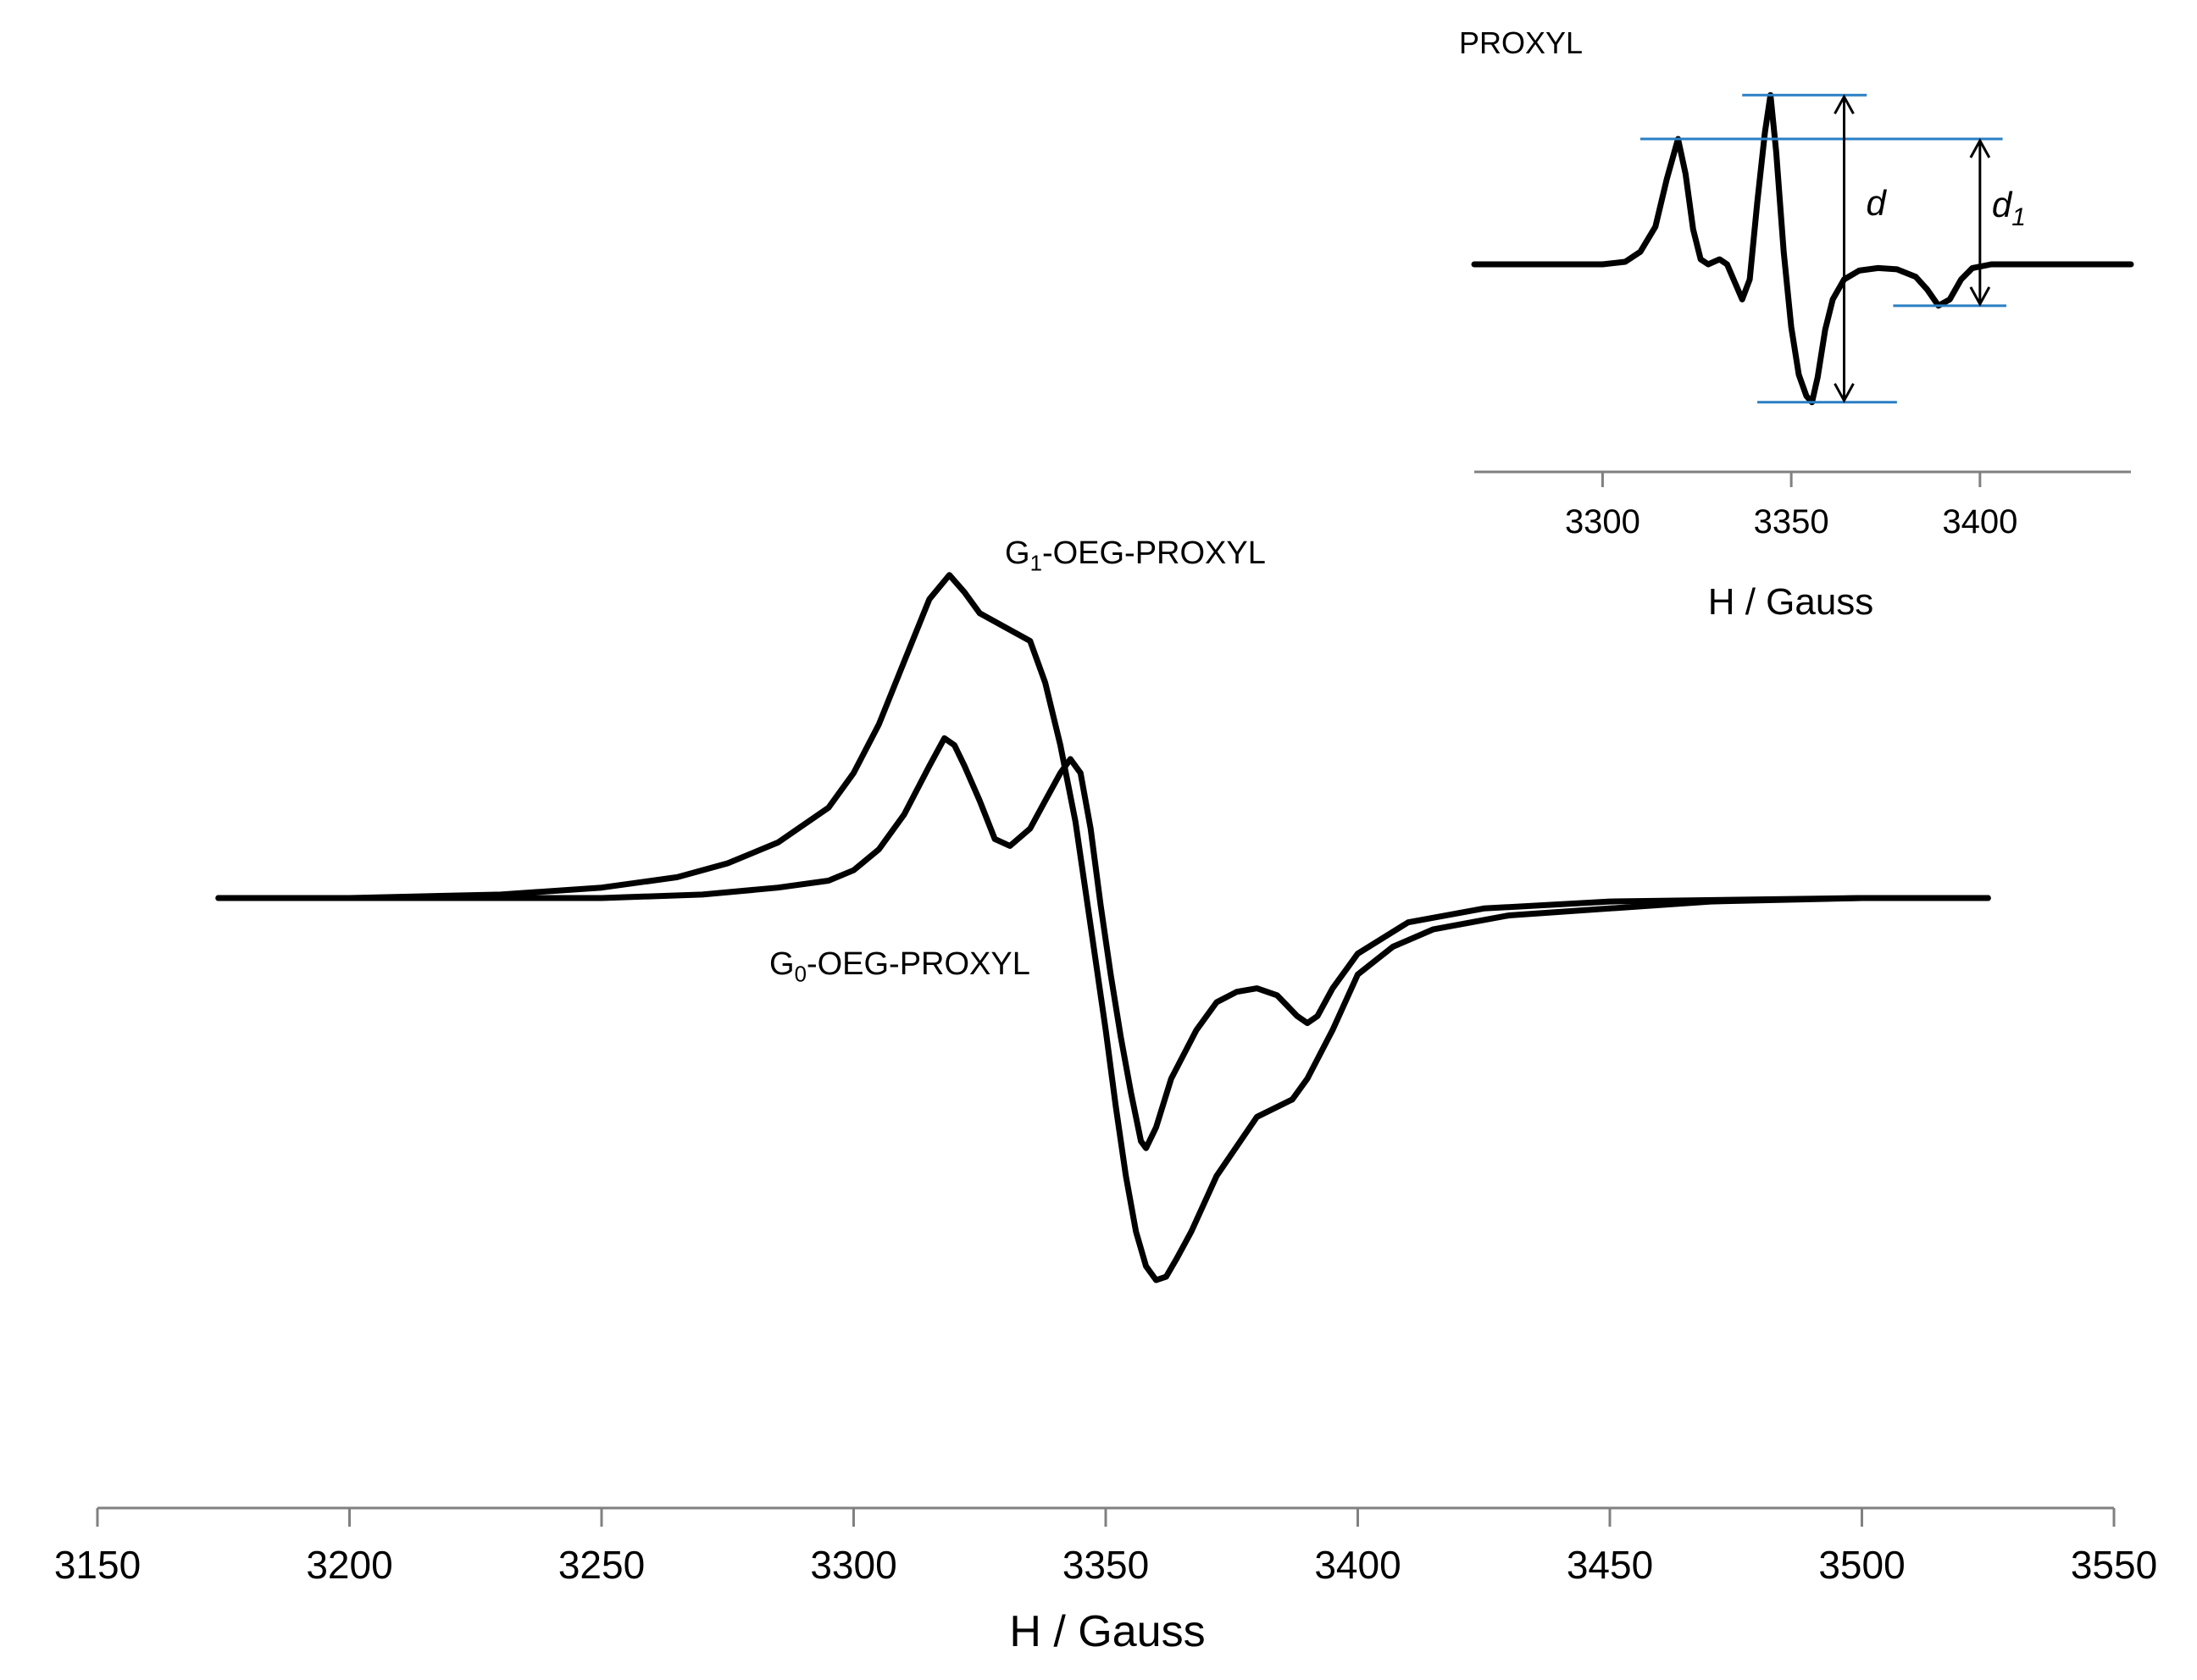 The width and height of the screenshot is (2197, 1680). What do you see at coordinates (1135, 555) in the screenshot?
I see `series-label-g1-oeg-proxyl: G1-OEG-PROXYL` at bounding box center [1135, 555].